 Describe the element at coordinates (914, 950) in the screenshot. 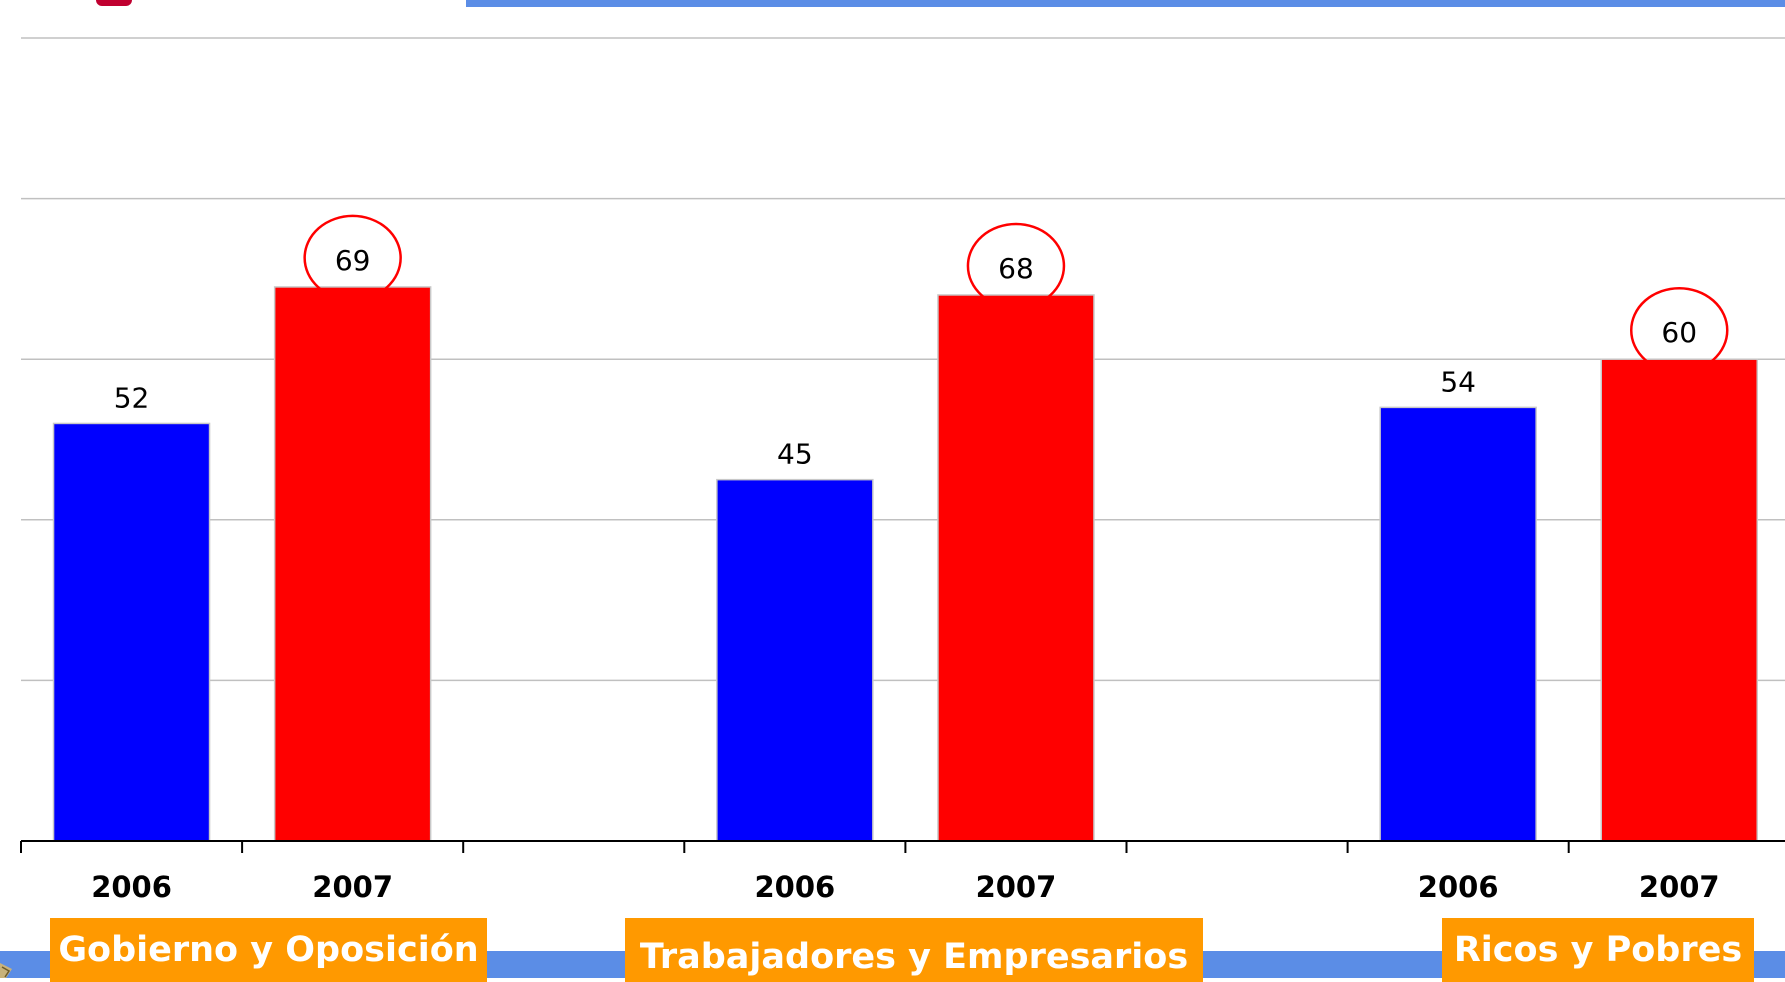

I see `group-label-trabajadores-empresarios: Trabajadores y Empresarios` at that location.